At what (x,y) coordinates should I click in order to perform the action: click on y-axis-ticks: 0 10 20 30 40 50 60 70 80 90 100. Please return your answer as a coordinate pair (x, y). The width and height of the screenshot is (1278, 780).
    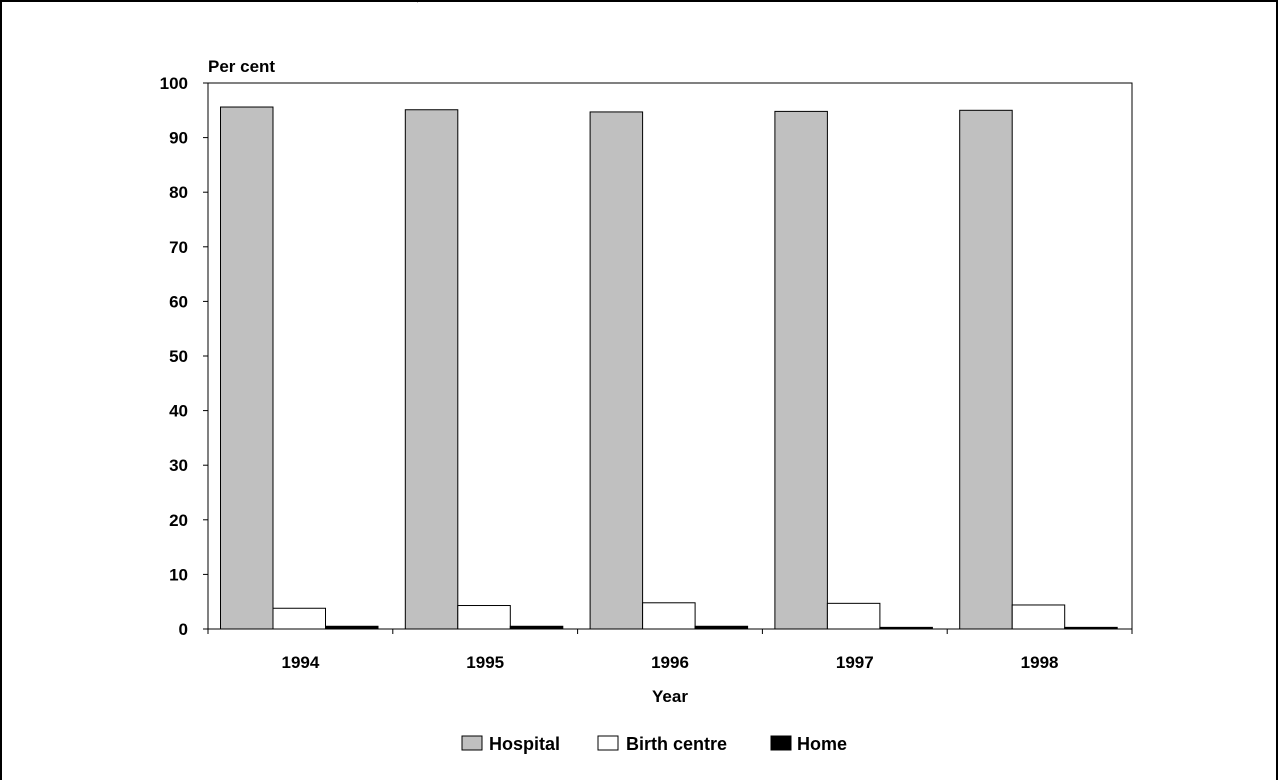
    Looking at the image, I should click on (184, 356).